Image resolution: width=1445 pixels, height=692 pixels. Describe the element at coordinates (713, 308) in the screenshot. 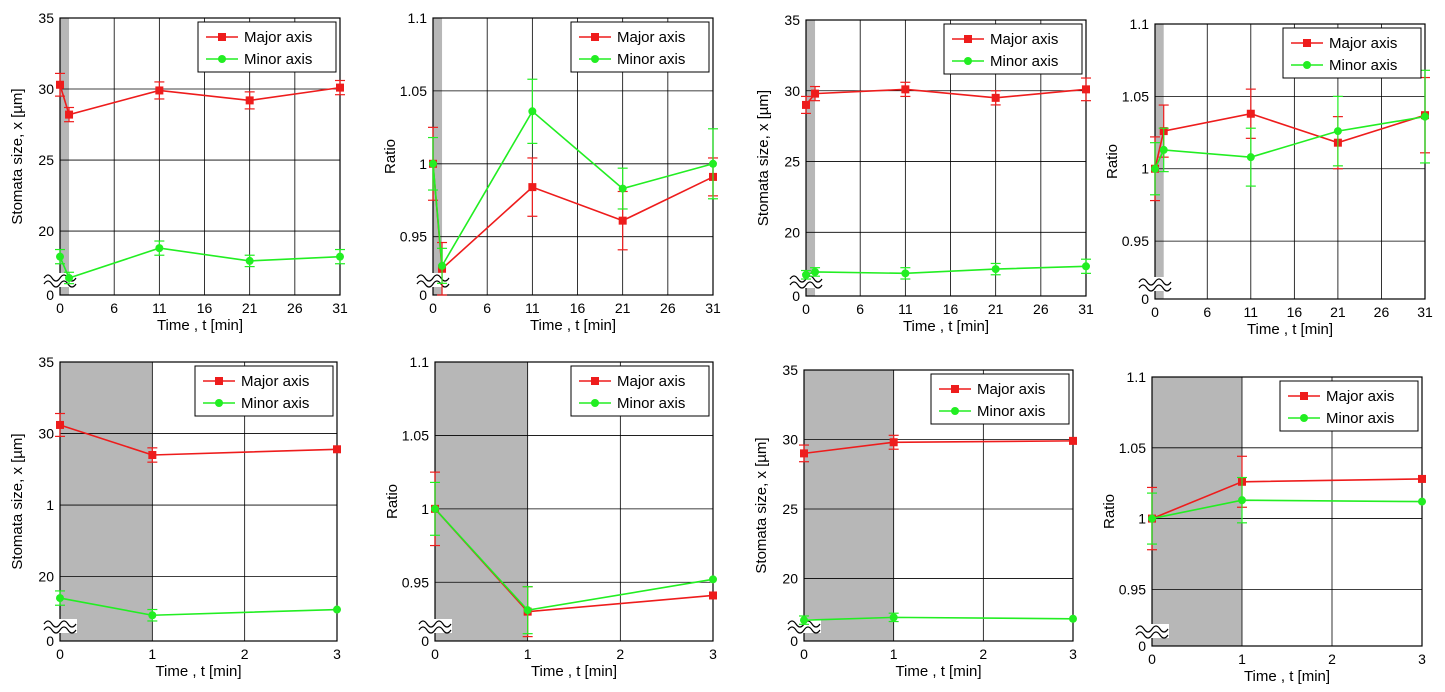

I see `x-tick-label: 31` at that location.